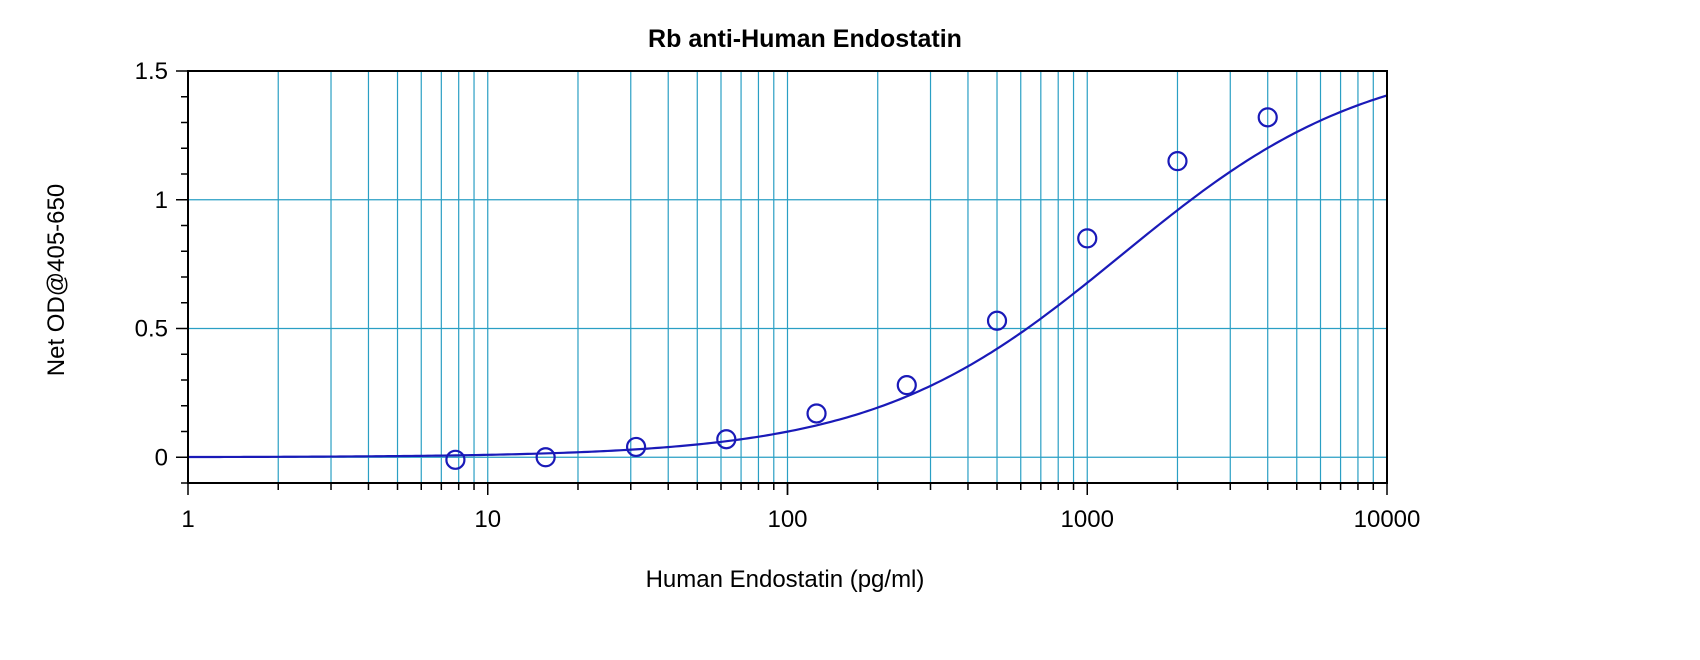 Image resolution: width=1700 pixels, height=660 pixels. Describe the element at coordinates (785, 579) in the screenshot. I see `x-axis-label: Human Endostatin (pg/ml)` at that location.